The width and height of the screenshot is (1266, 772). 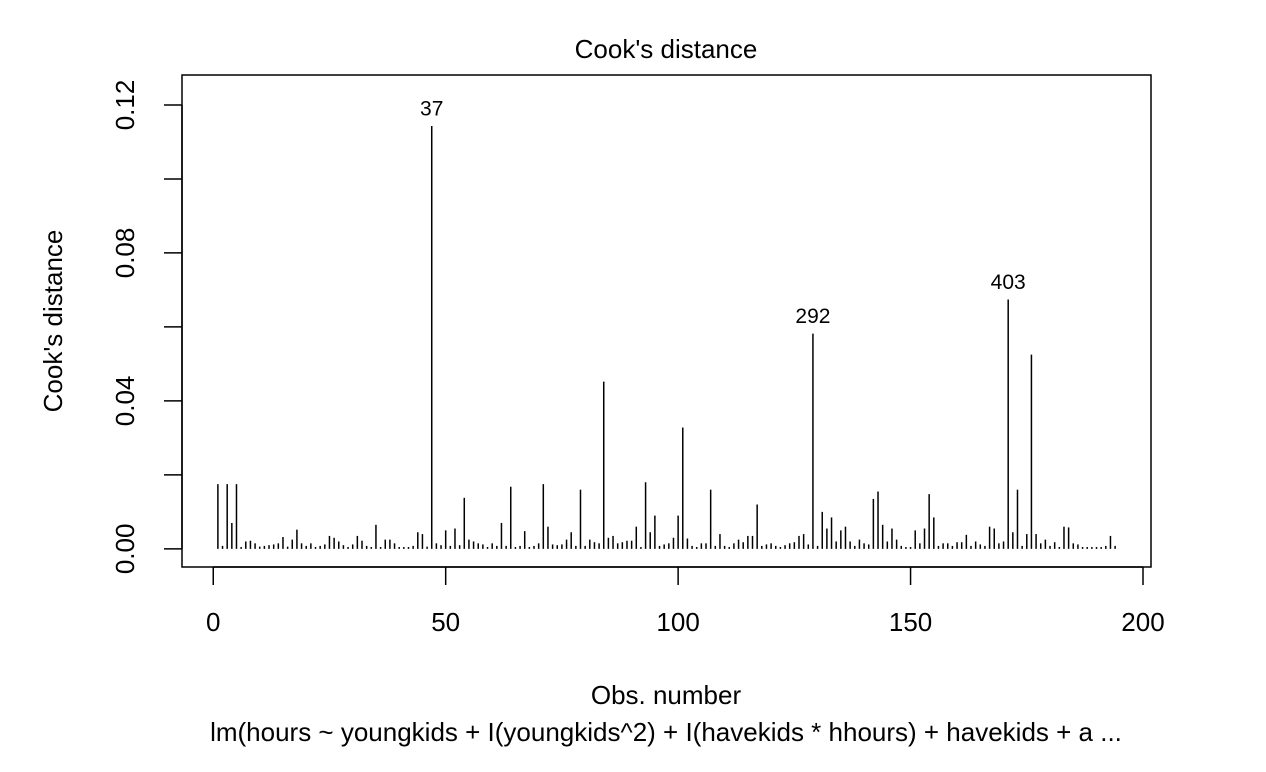 I want to click on point-label: 403, so click(x=1008, y=282).